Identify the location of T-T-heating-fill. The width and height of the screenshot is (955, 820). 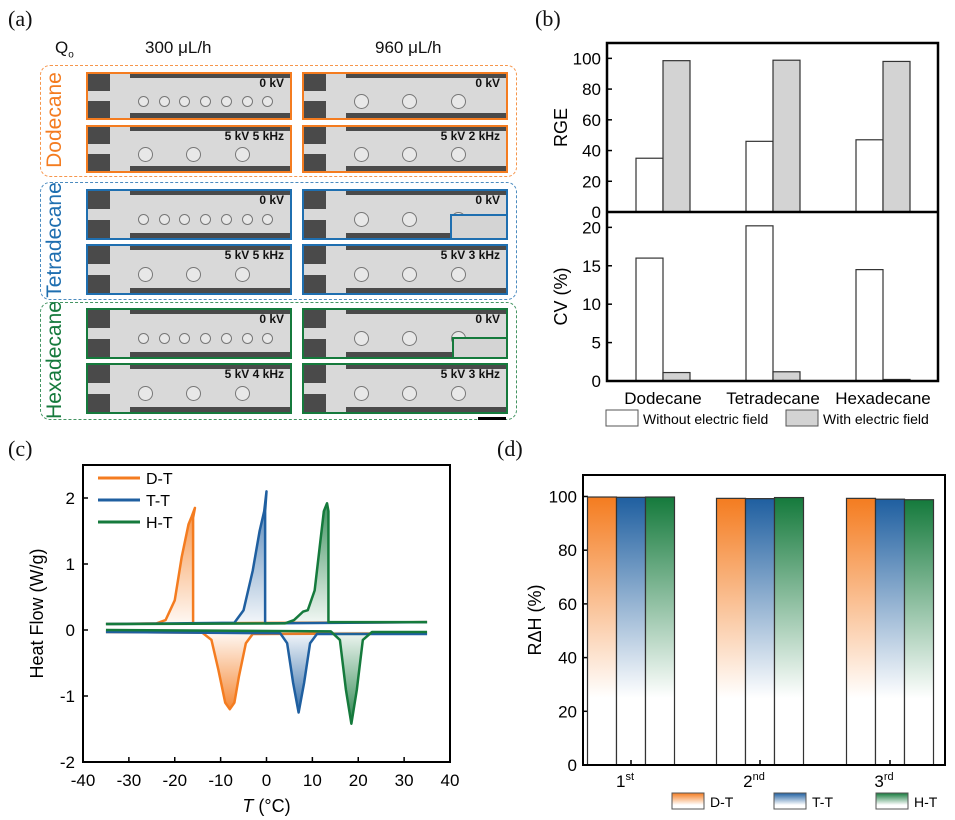
(266, 672).